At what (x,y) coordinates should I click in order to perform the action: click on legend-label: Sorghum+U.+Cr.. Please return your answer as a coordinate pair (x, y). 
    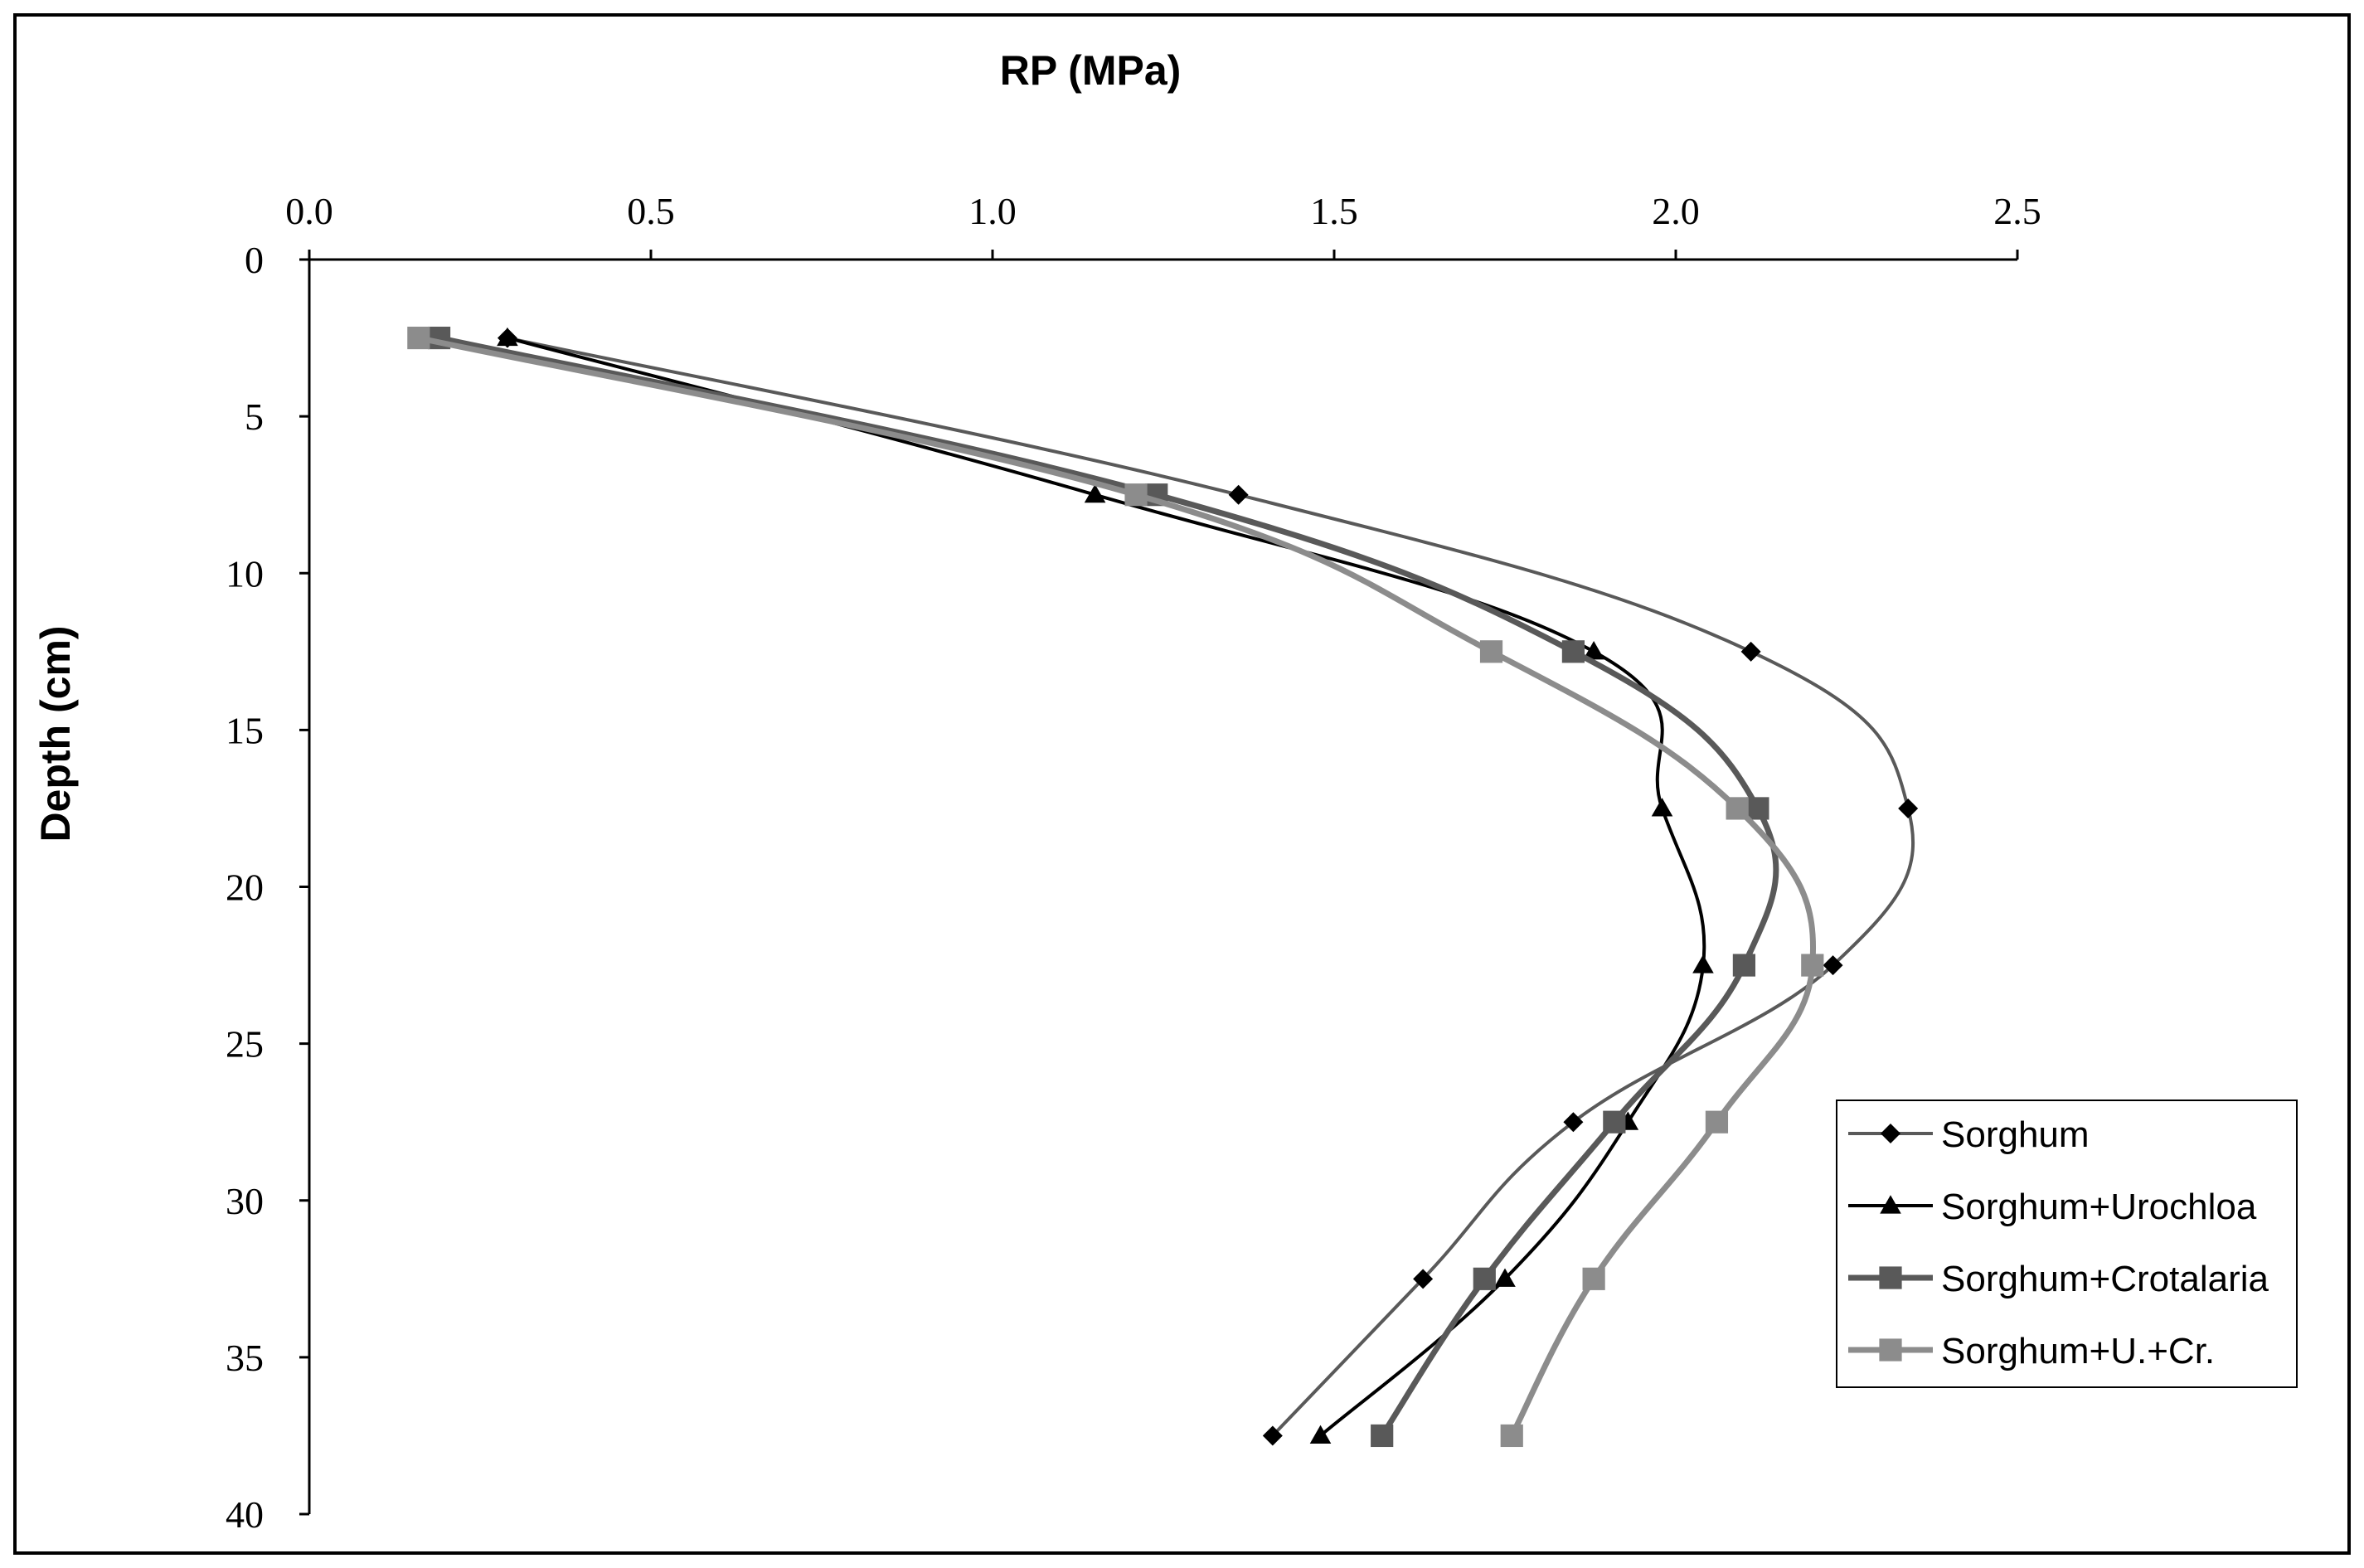
    Looking at the image, I should click on (2078, 1351).